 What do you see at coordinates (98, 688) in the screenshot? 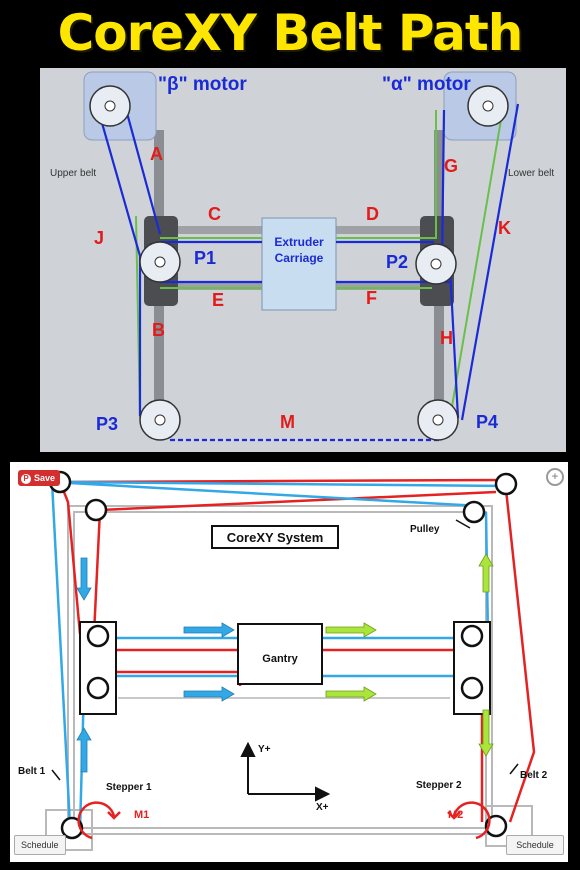
I see `pulley-left-lower` at bounding box center [98, 688].